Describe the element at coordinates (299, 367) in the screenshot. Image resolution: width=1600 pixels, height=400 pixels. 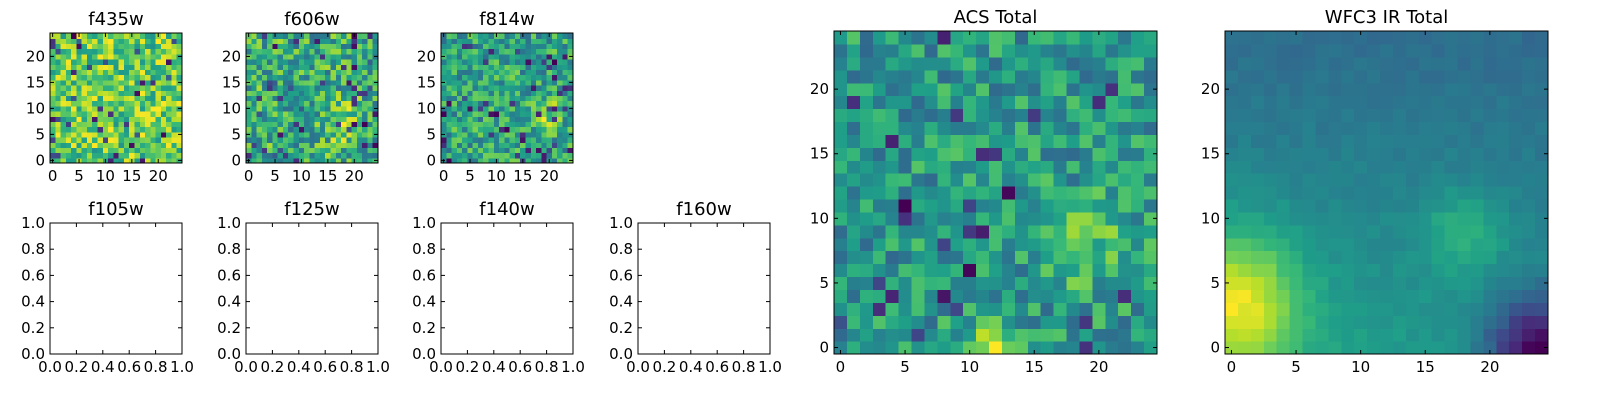
I see `x-tick-label: 0.4` at that location.